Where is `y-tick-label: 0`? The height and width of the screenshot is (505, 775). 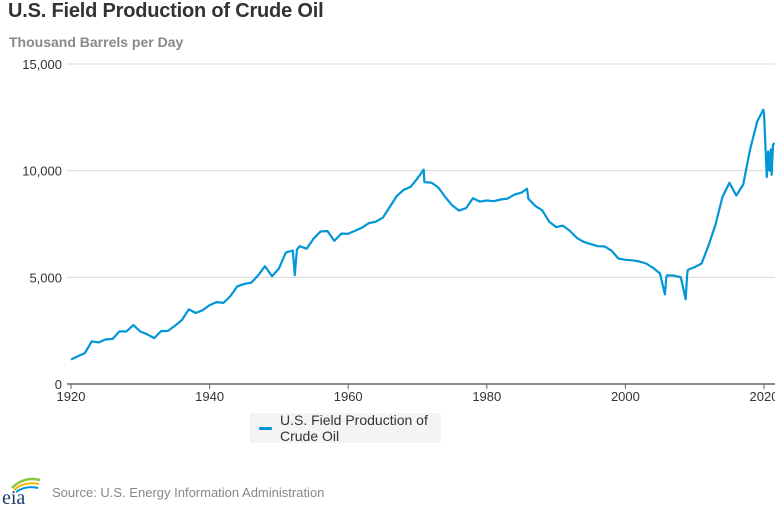
y-tick-label: 0 is located at coordinates (58, 384).